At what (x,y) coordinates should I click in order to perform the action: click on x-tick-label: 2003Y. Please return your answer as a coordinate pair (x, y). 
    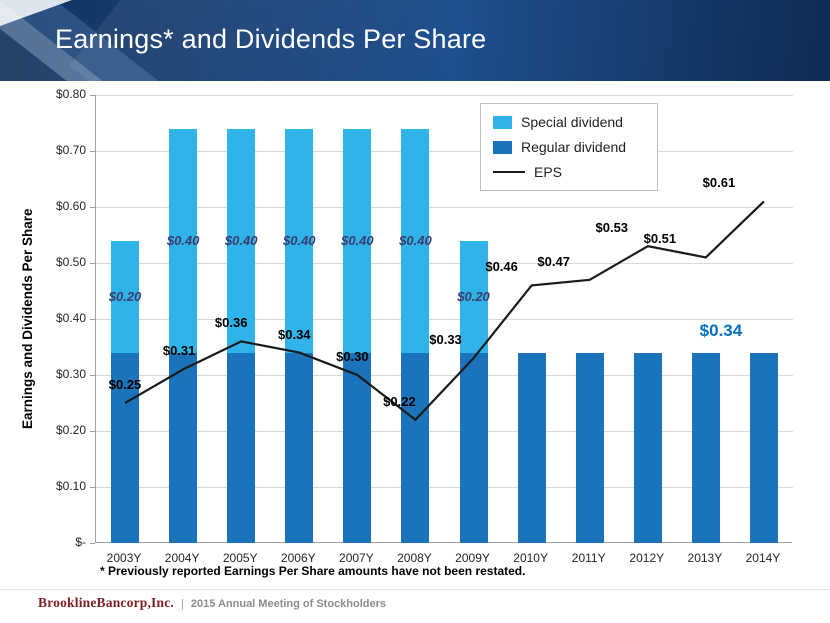
    Looking at the image, I should click on (124, 558).